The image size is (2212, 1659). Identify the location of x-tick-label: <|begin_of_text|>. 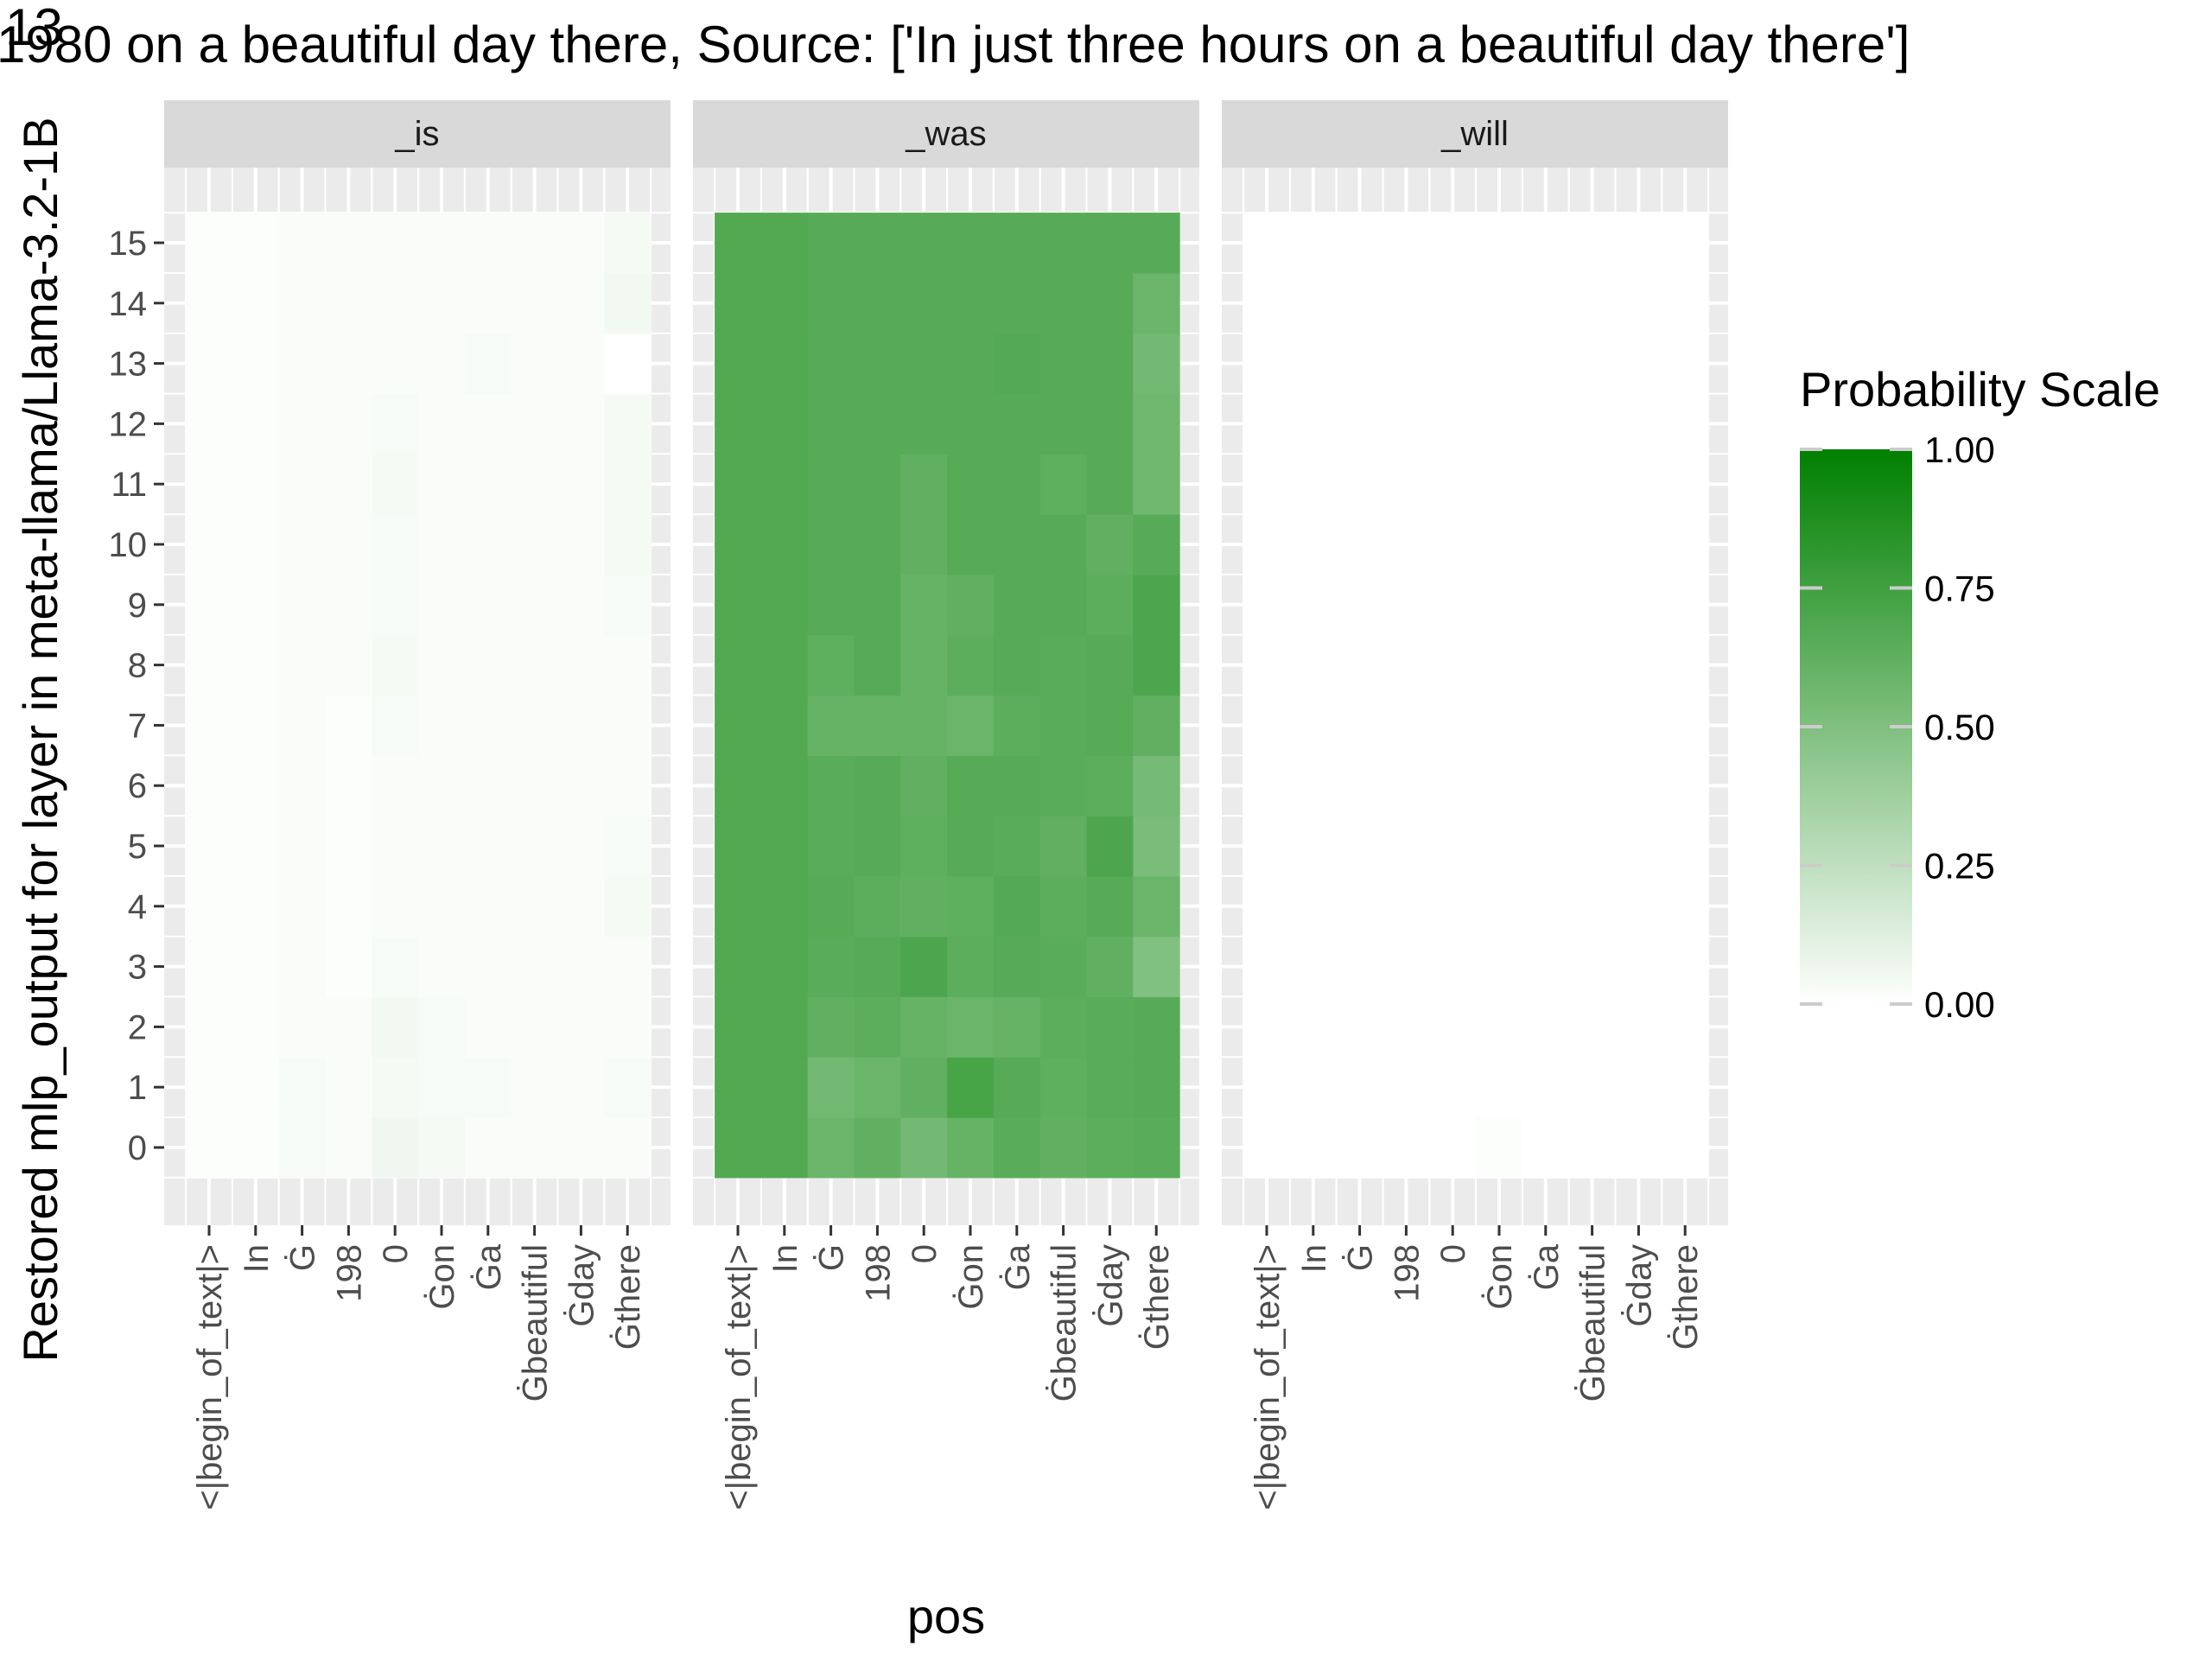
(210, 1377).